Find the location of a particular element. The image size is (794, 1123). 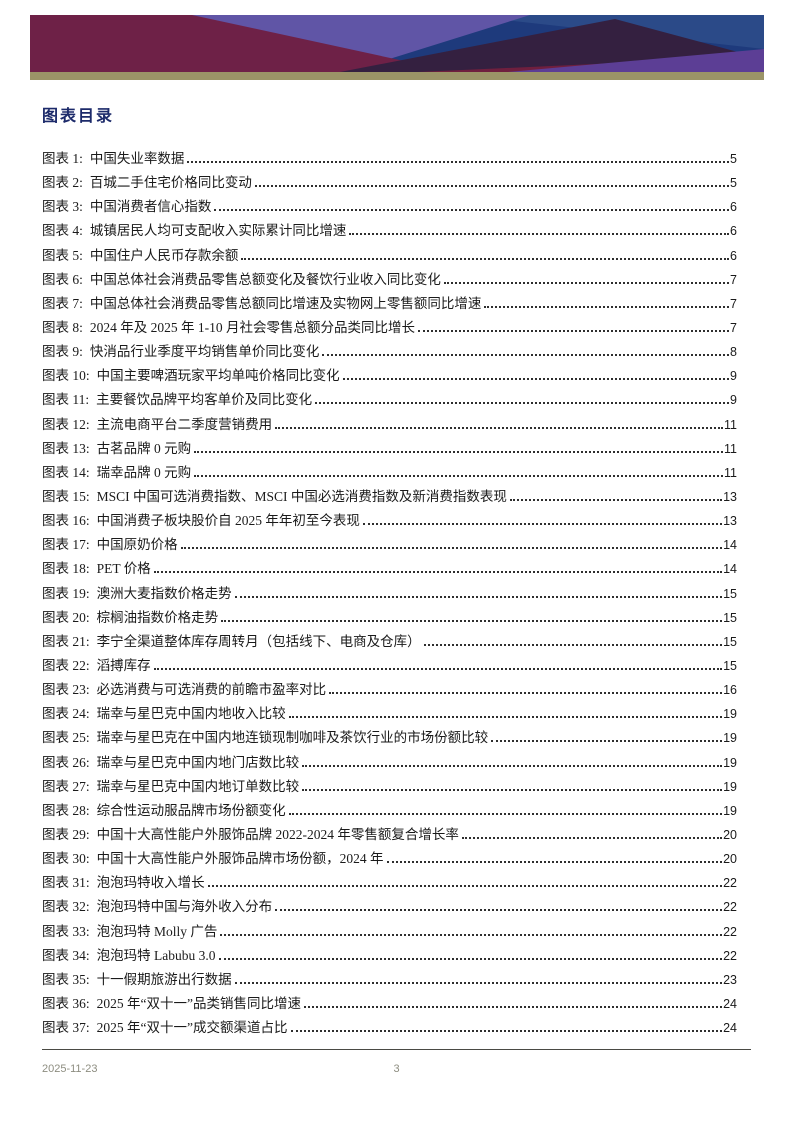

toc-entry-label: 图表 20: is located at coordinates (66, 617).